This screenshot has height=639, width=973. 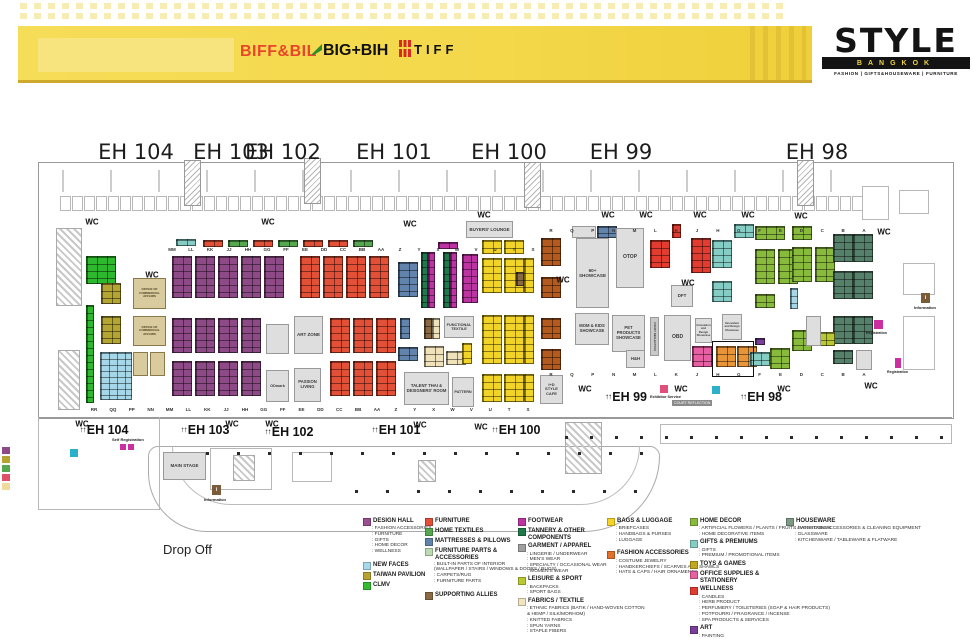 What do you see at coordinates (456, 358) in the screenshot?
I see `booth-cluster-fabrics` at bounding box center [456, 358].